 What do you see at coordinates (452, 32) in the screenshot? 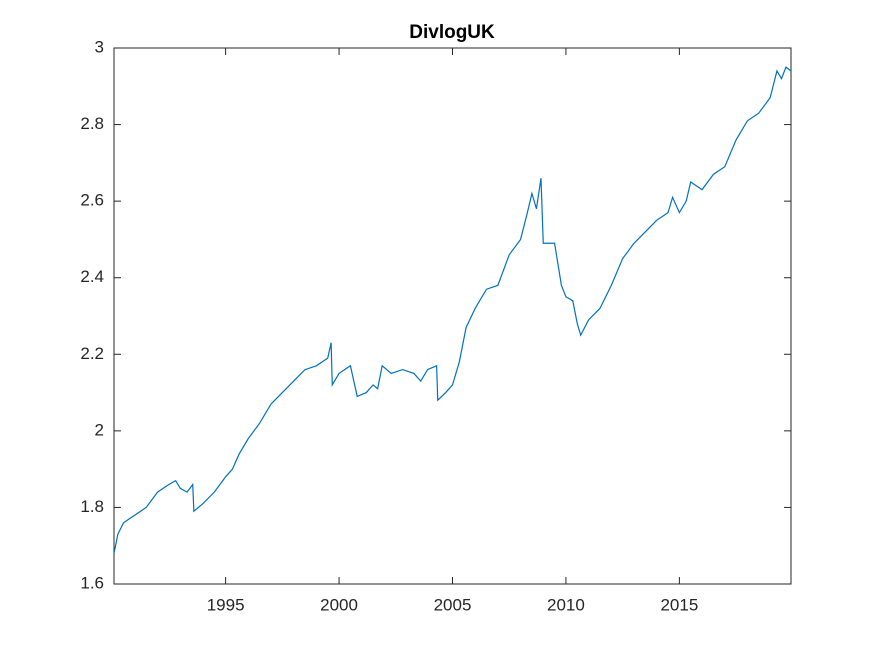
I see `chart-title: DivlogUK` at bounding box center [452, 32].